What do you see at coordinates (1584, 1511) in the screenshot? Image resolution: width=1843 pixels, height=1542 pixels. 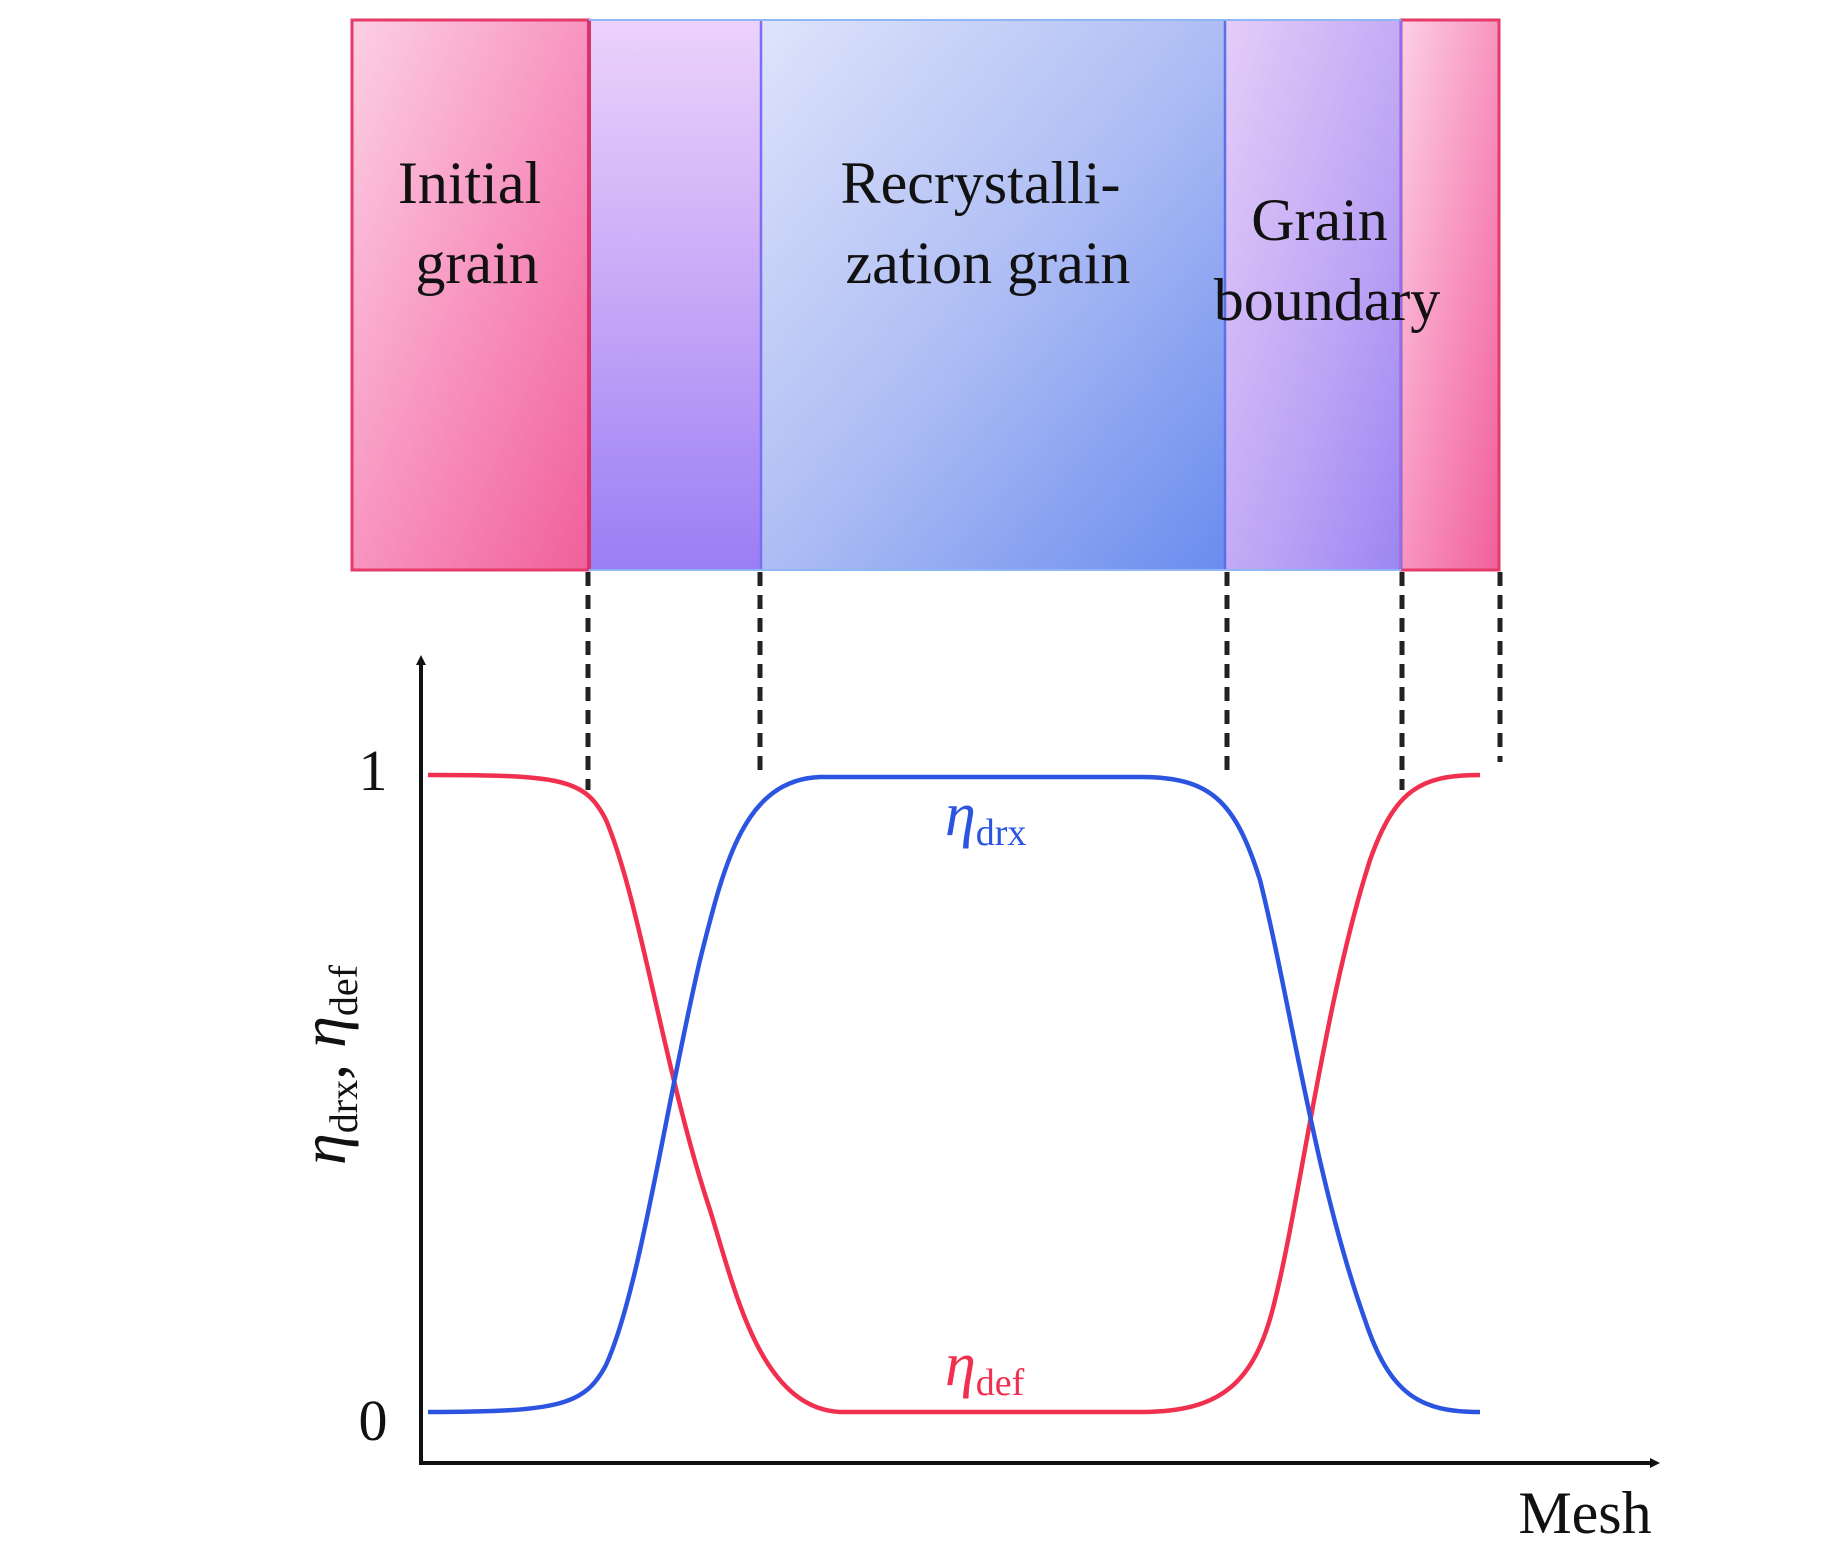 I see `x-axis-label: Mesh` at bounding box center [1584, 1511].